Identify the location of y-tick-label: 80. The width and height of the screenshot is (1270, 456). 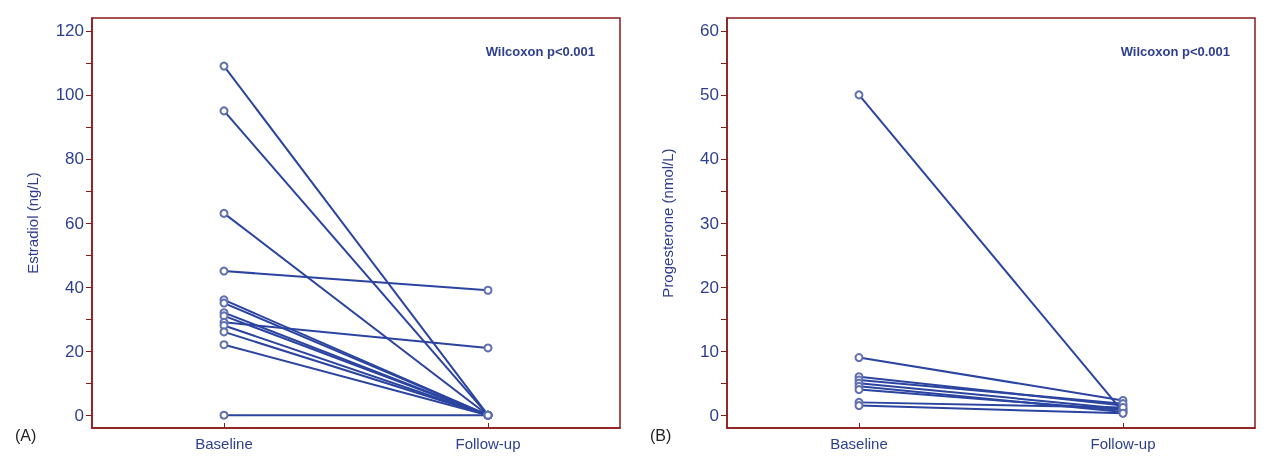
(74, 159).